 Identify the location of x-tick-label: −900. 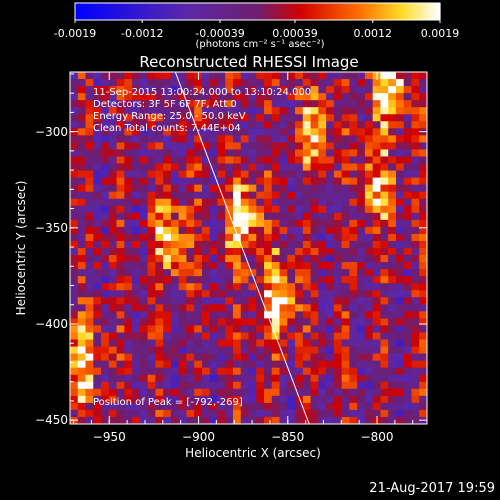
(198, 437).